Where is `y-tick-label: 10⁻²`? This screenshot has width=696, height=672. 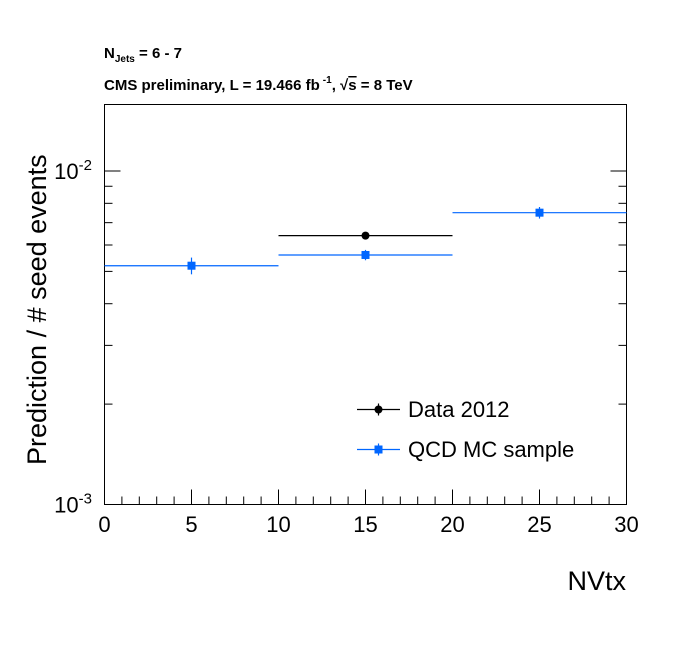 y-tick-label: 10⁻² is located at coordinates (73, 170).